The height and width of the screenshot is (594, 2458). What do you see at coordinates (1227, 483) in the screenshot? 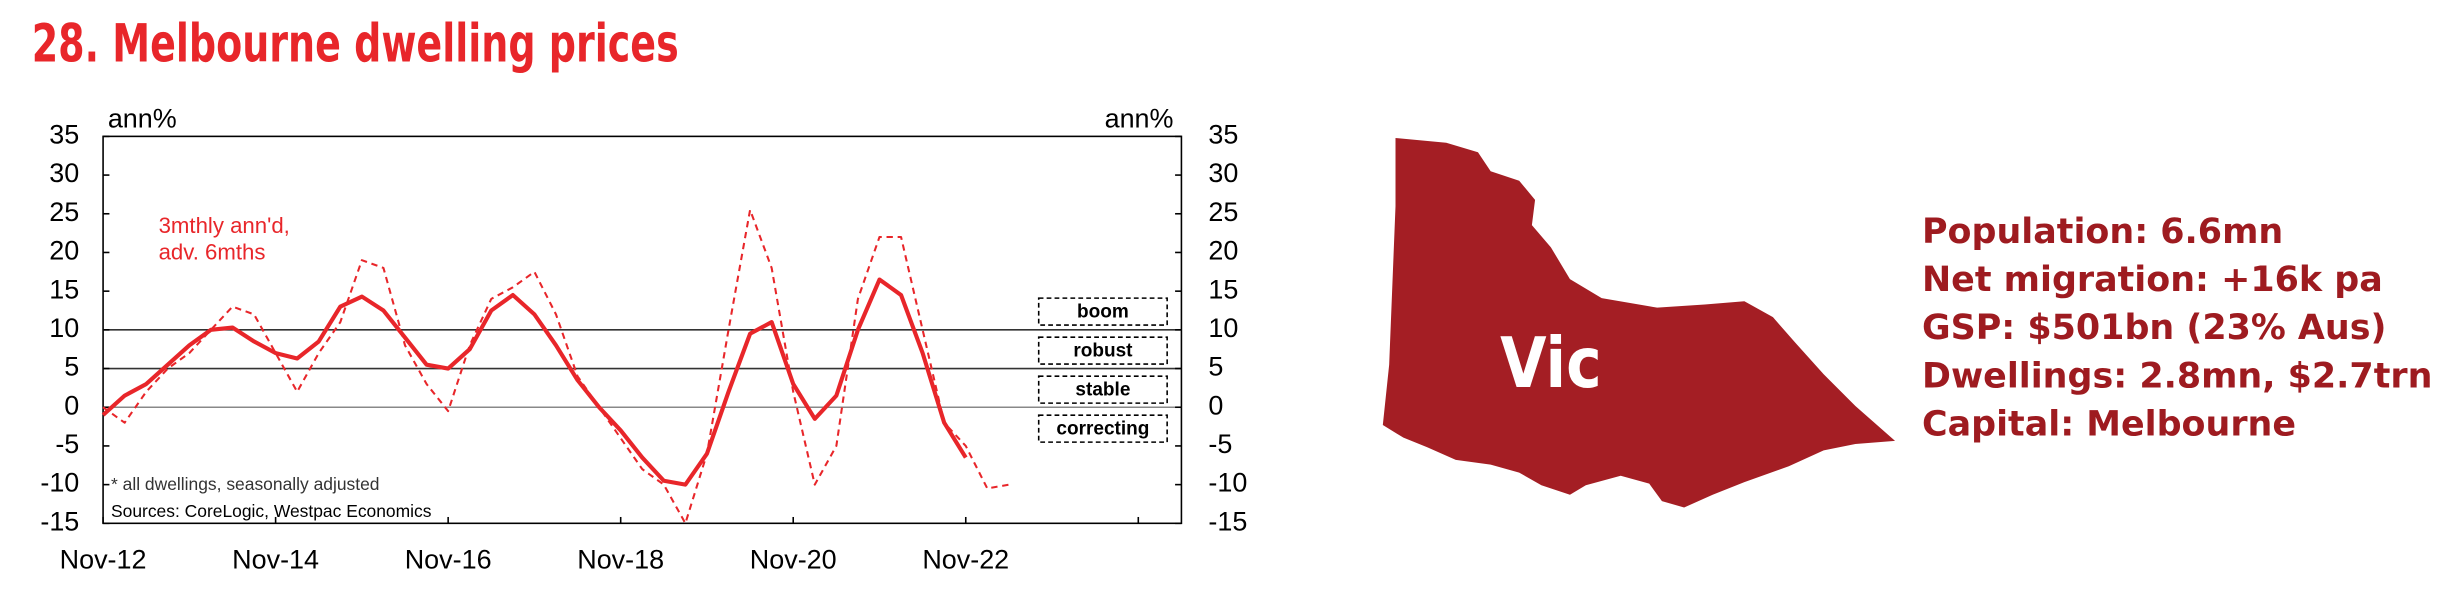
I see `y2-tick-label: -10` at bounding box center [1227, 483].